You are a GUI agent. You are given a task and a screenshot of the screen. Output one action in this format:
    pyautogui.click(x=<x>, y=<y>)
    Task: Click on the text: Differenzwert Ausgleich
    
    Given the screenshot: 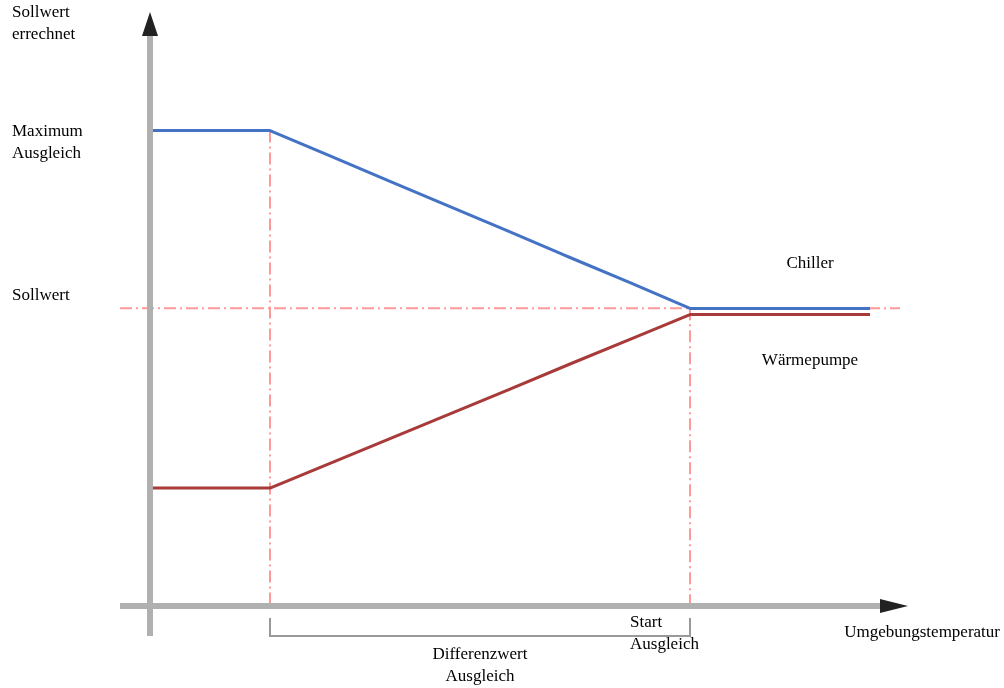 What is the action you would take?
    pyautogui.click(x=480, y=664)
    